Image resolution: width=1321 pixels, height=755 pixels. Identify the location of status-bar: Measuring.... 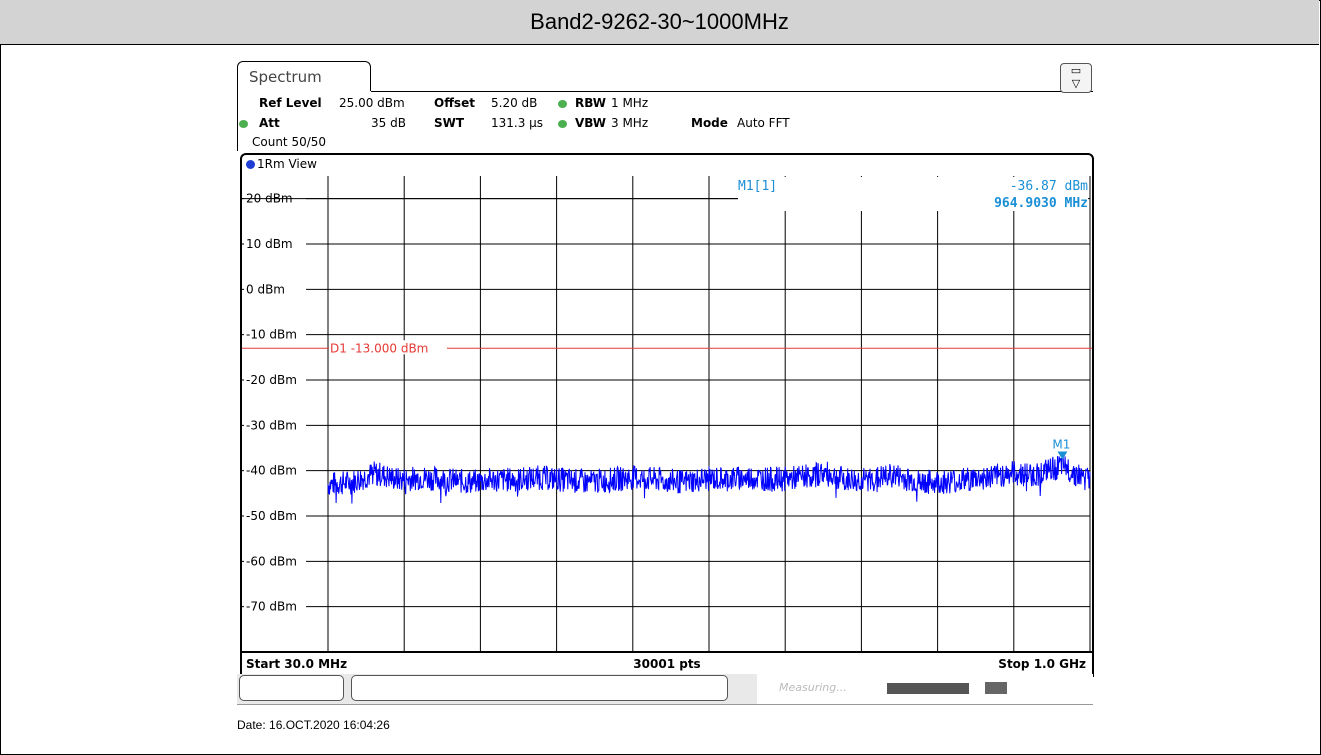
(665, 689).